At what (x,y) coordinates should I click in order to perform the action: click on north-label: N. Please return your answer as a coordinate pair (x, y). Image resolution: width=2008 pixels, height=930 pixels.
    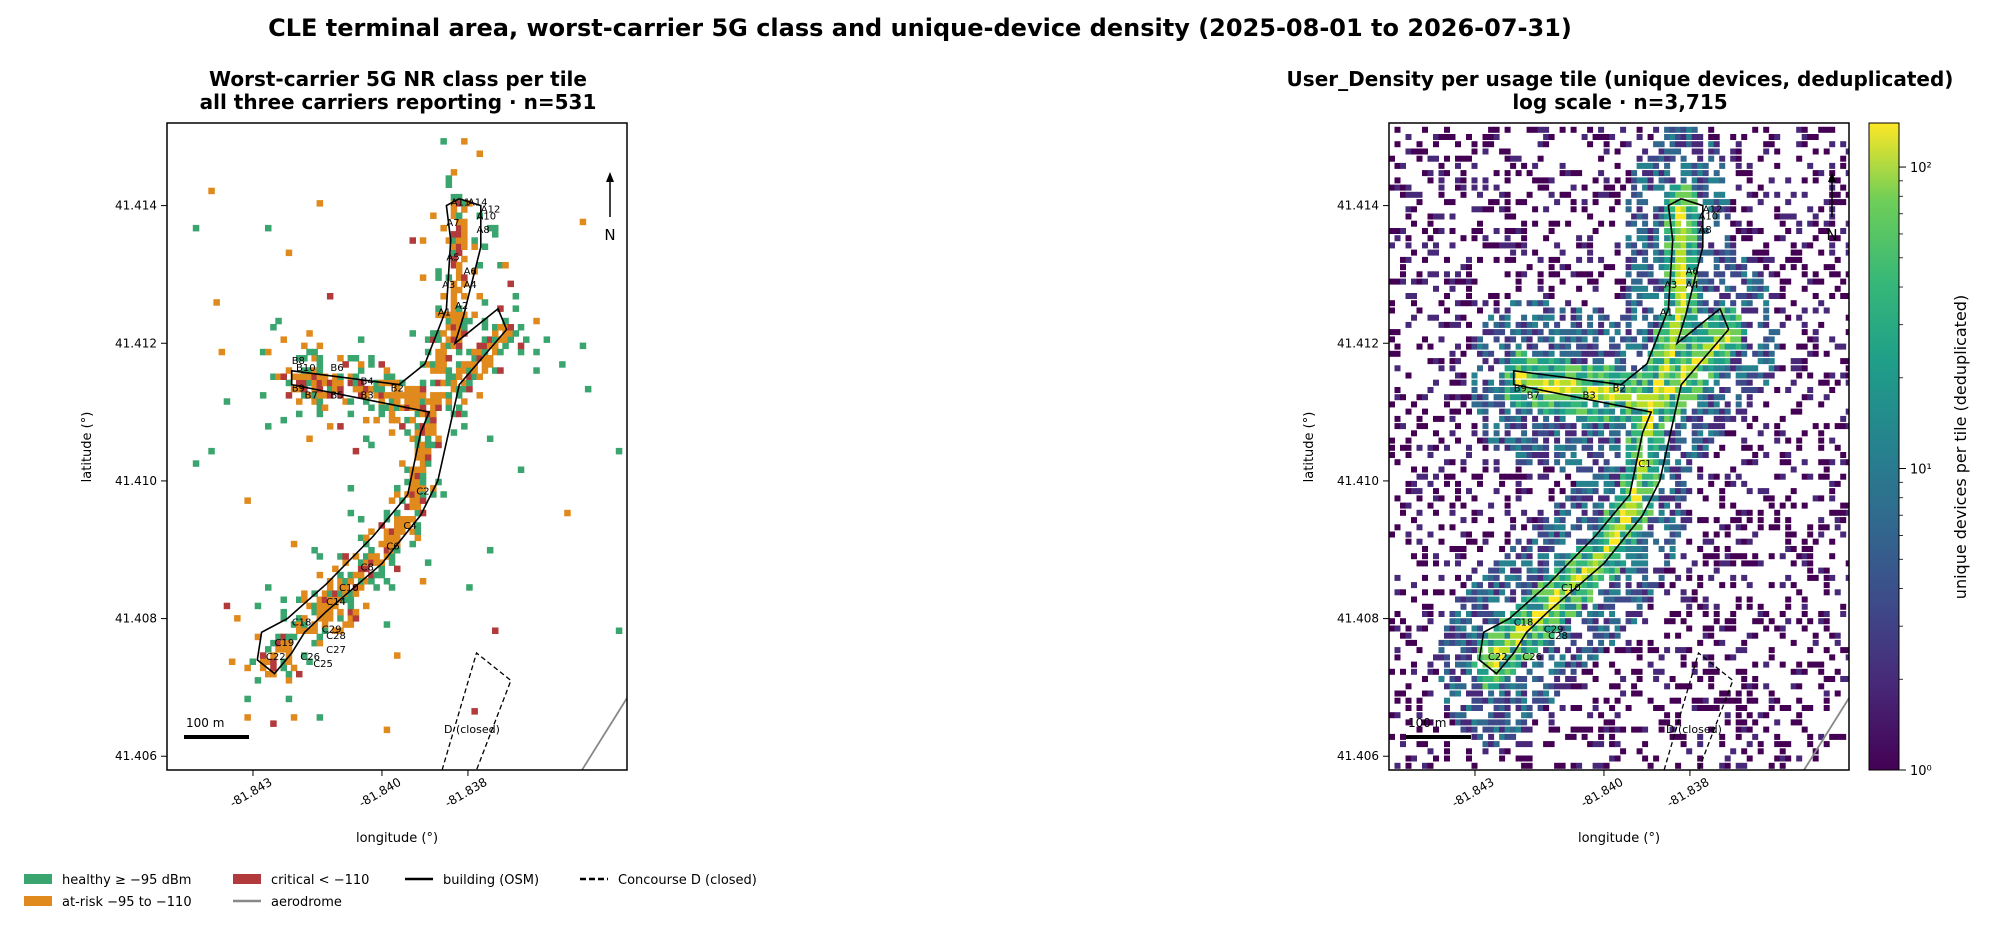
    Looking at the image, I should click on (609, 235).